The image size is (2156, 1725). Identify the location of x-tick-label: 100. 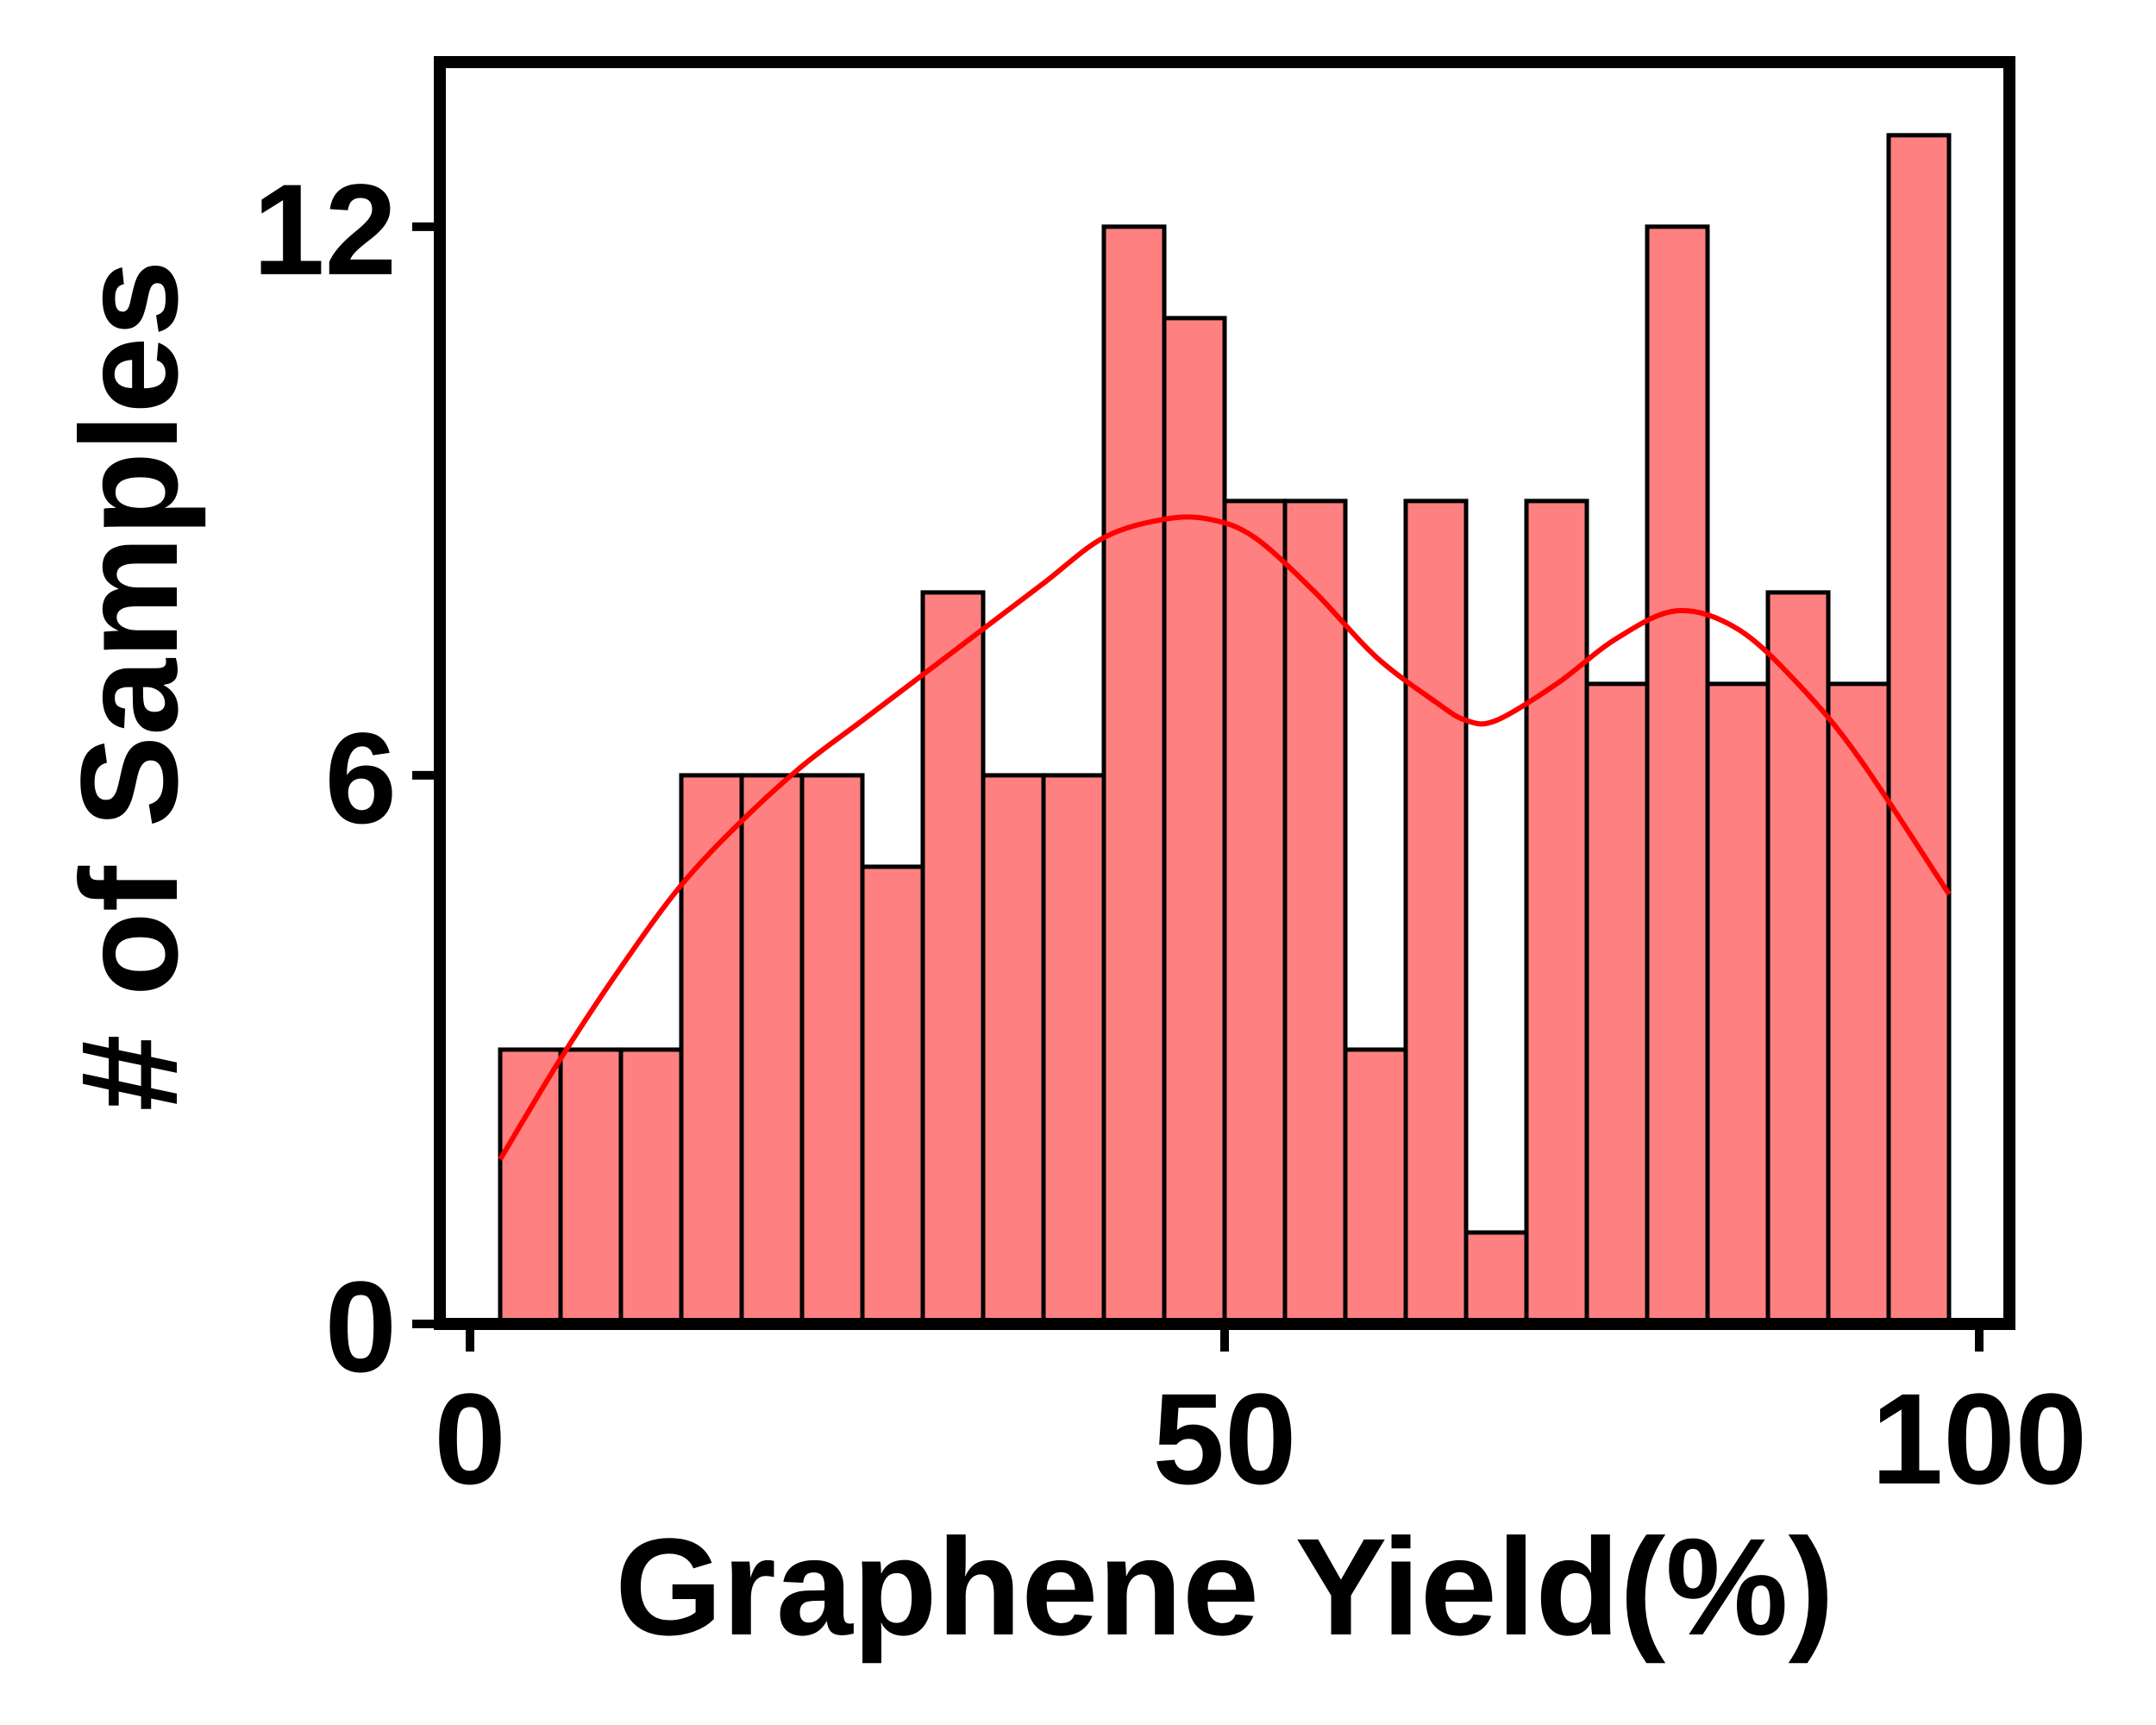
(1979, 1438).